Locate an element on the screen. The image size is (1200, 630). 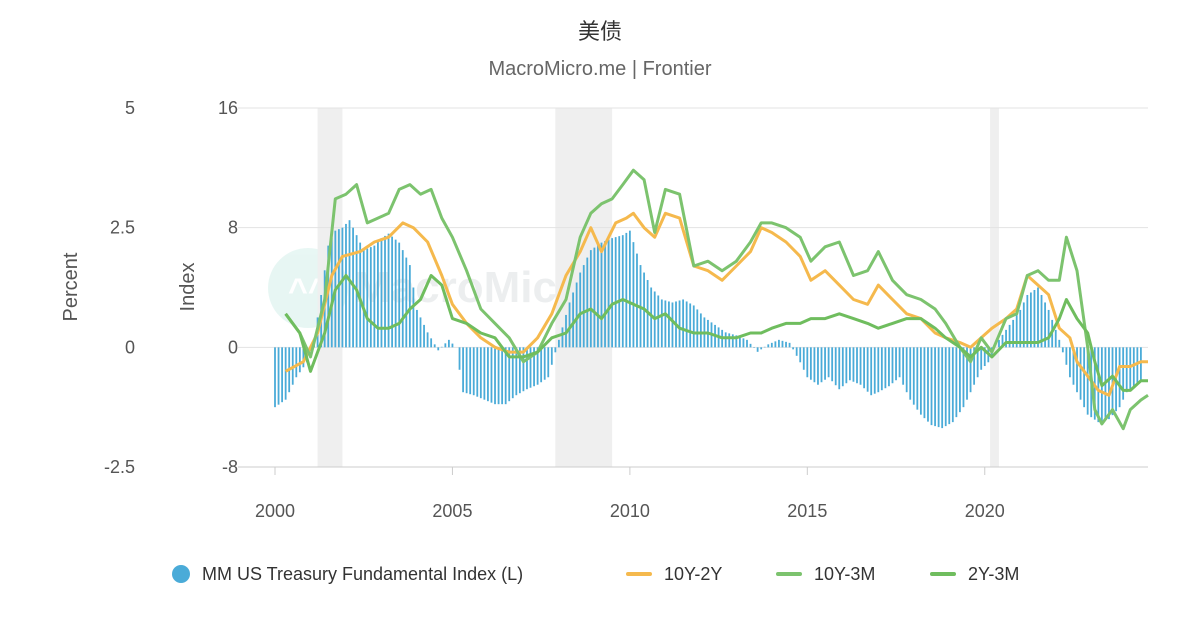
legend-dot-icon is located at coordinates (181, 574).